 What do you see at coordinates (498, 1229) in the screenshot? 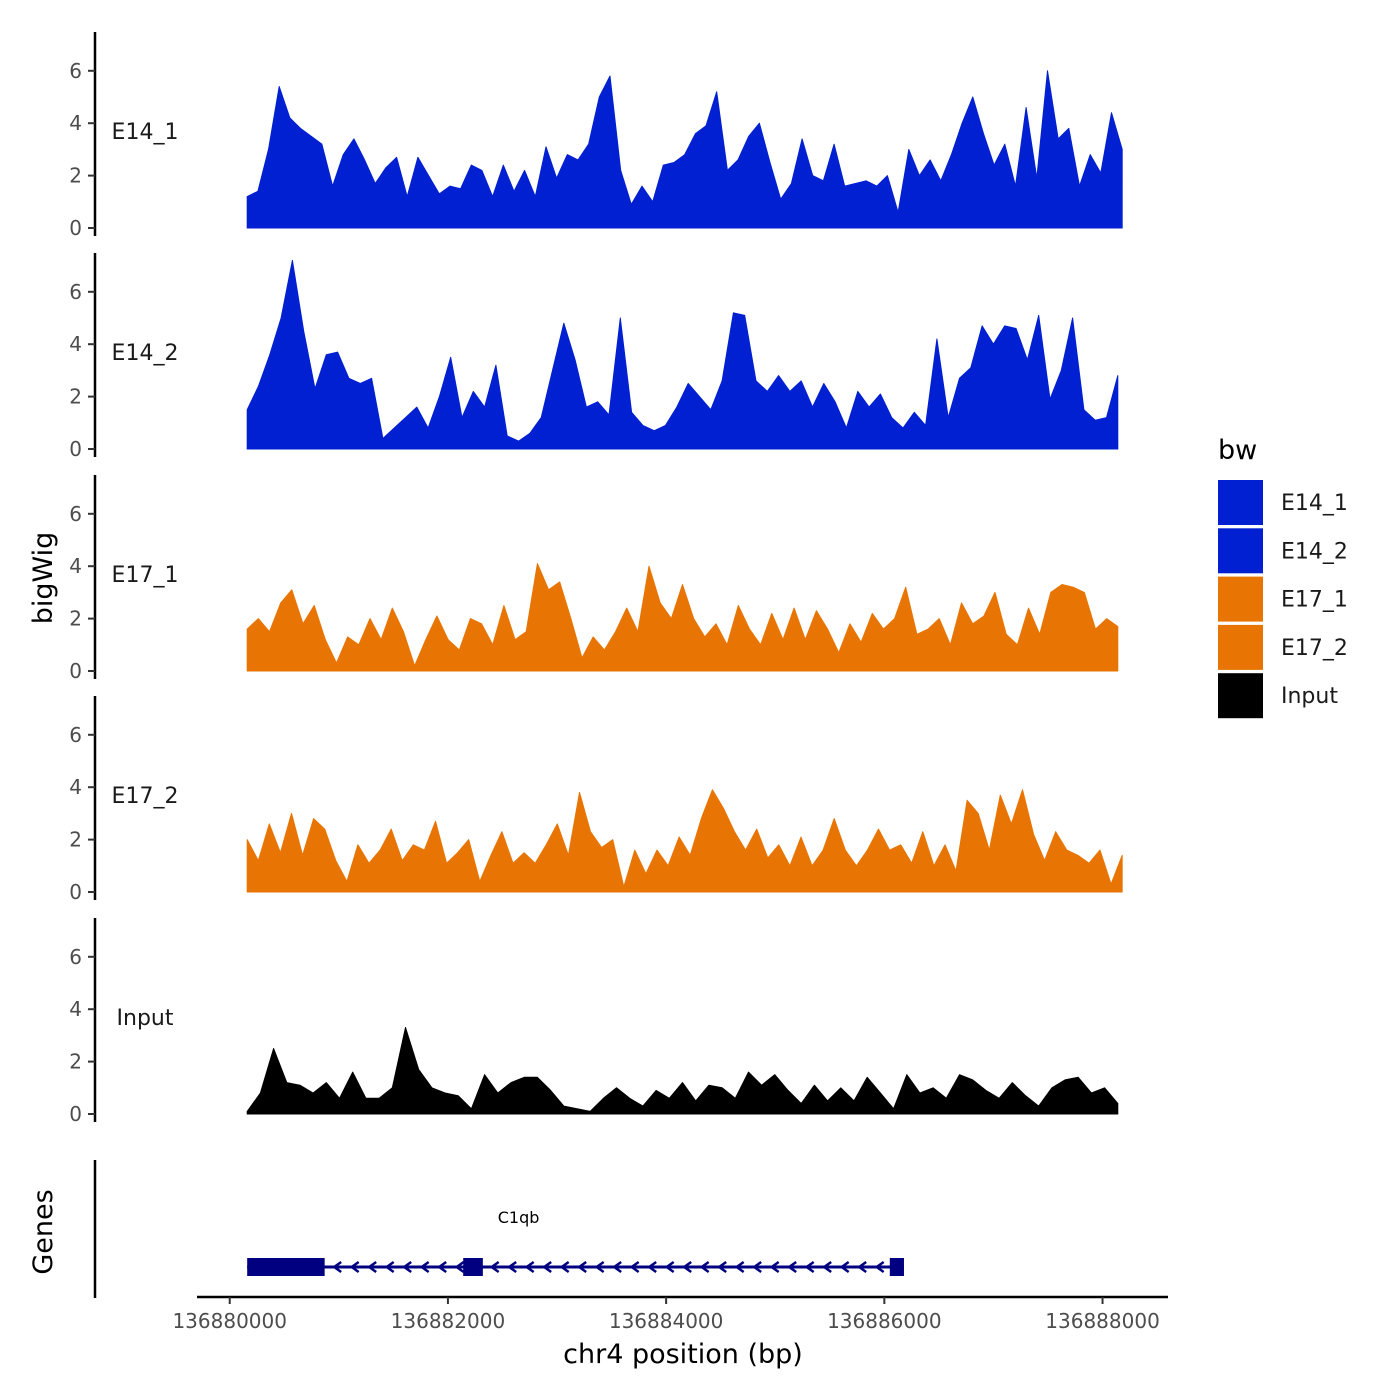
I see `genes-panel: C1qb` at bounding box center [498, 1229].